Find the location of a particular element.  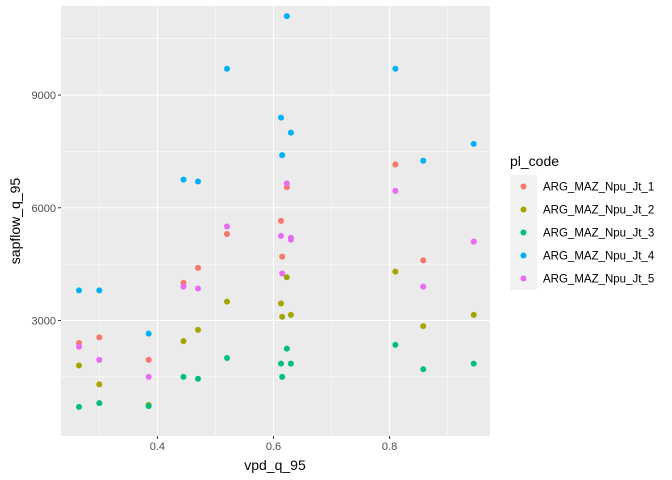

x-axis-title: vpd_q_95 is located at coordinates (275, 465).